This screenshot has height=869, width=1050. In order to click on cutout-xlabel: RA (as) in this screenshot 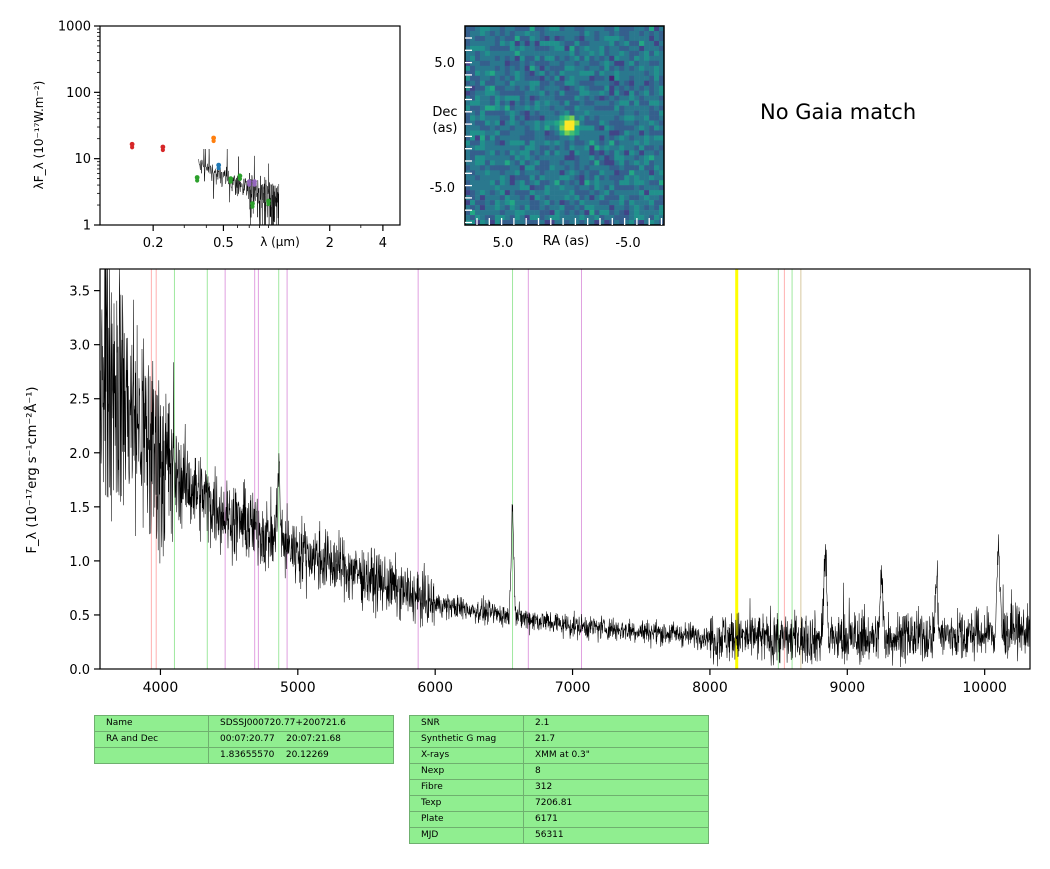, I will do `click(566, 241)`.